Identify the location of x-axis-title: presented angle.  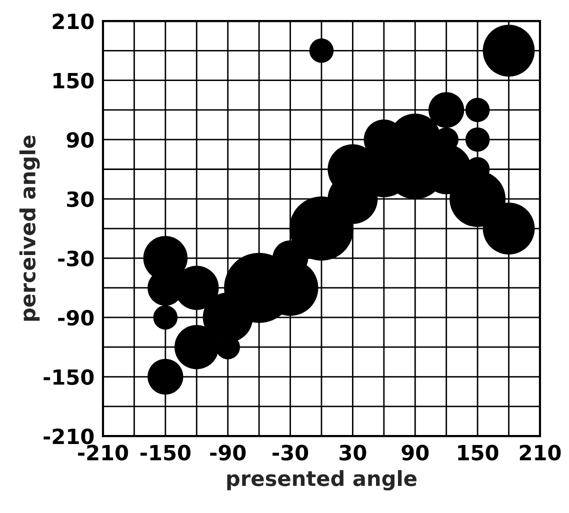
(321, 480).